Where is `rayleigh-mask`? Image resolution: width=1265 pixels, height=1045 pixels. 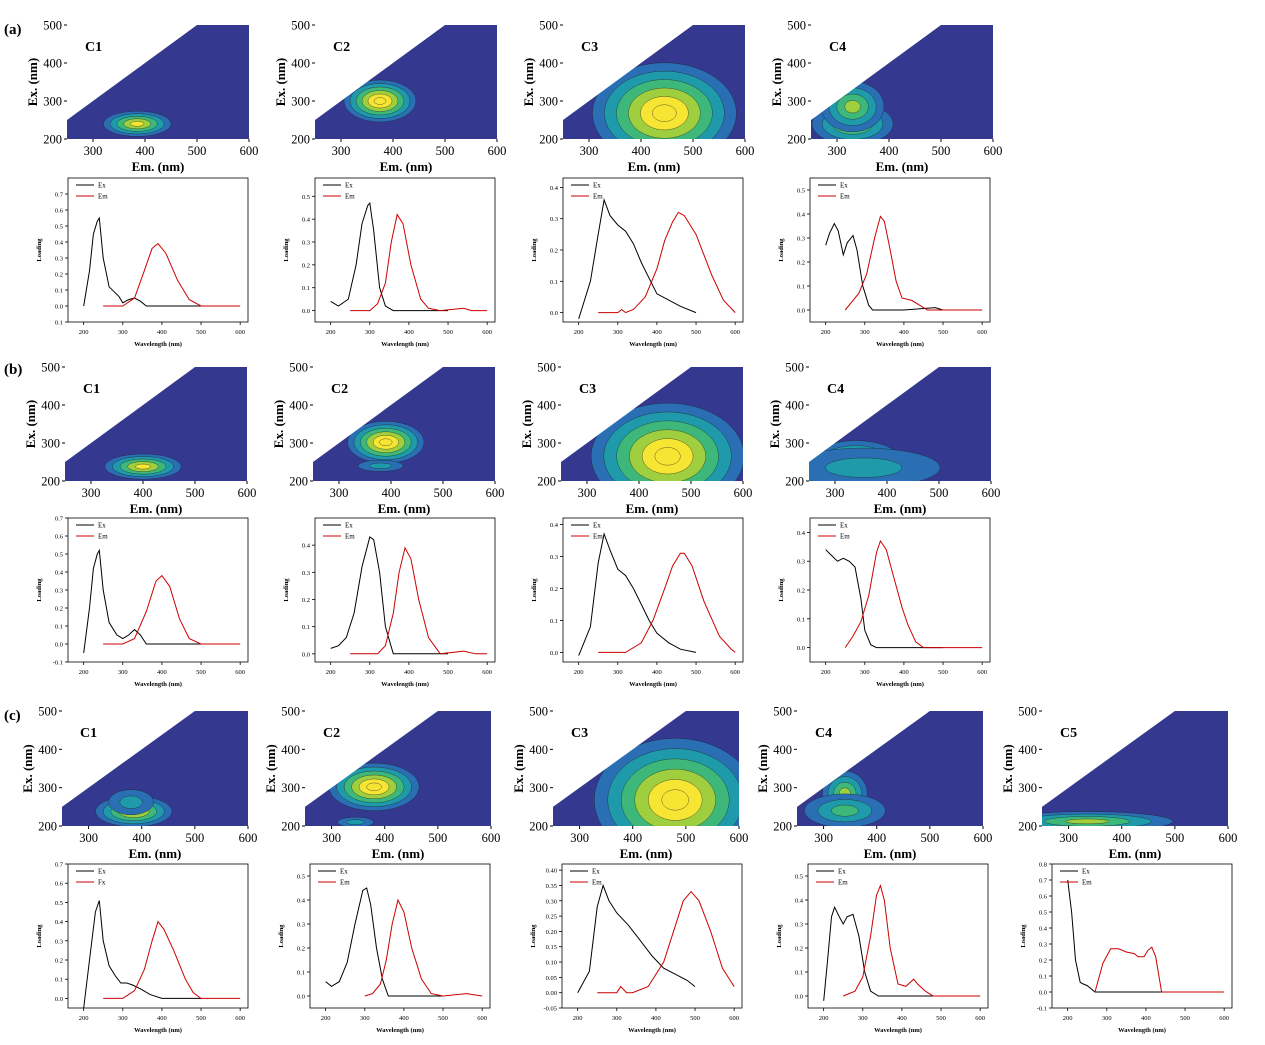
rayleigh-mask is located at coordinates (619, 768).